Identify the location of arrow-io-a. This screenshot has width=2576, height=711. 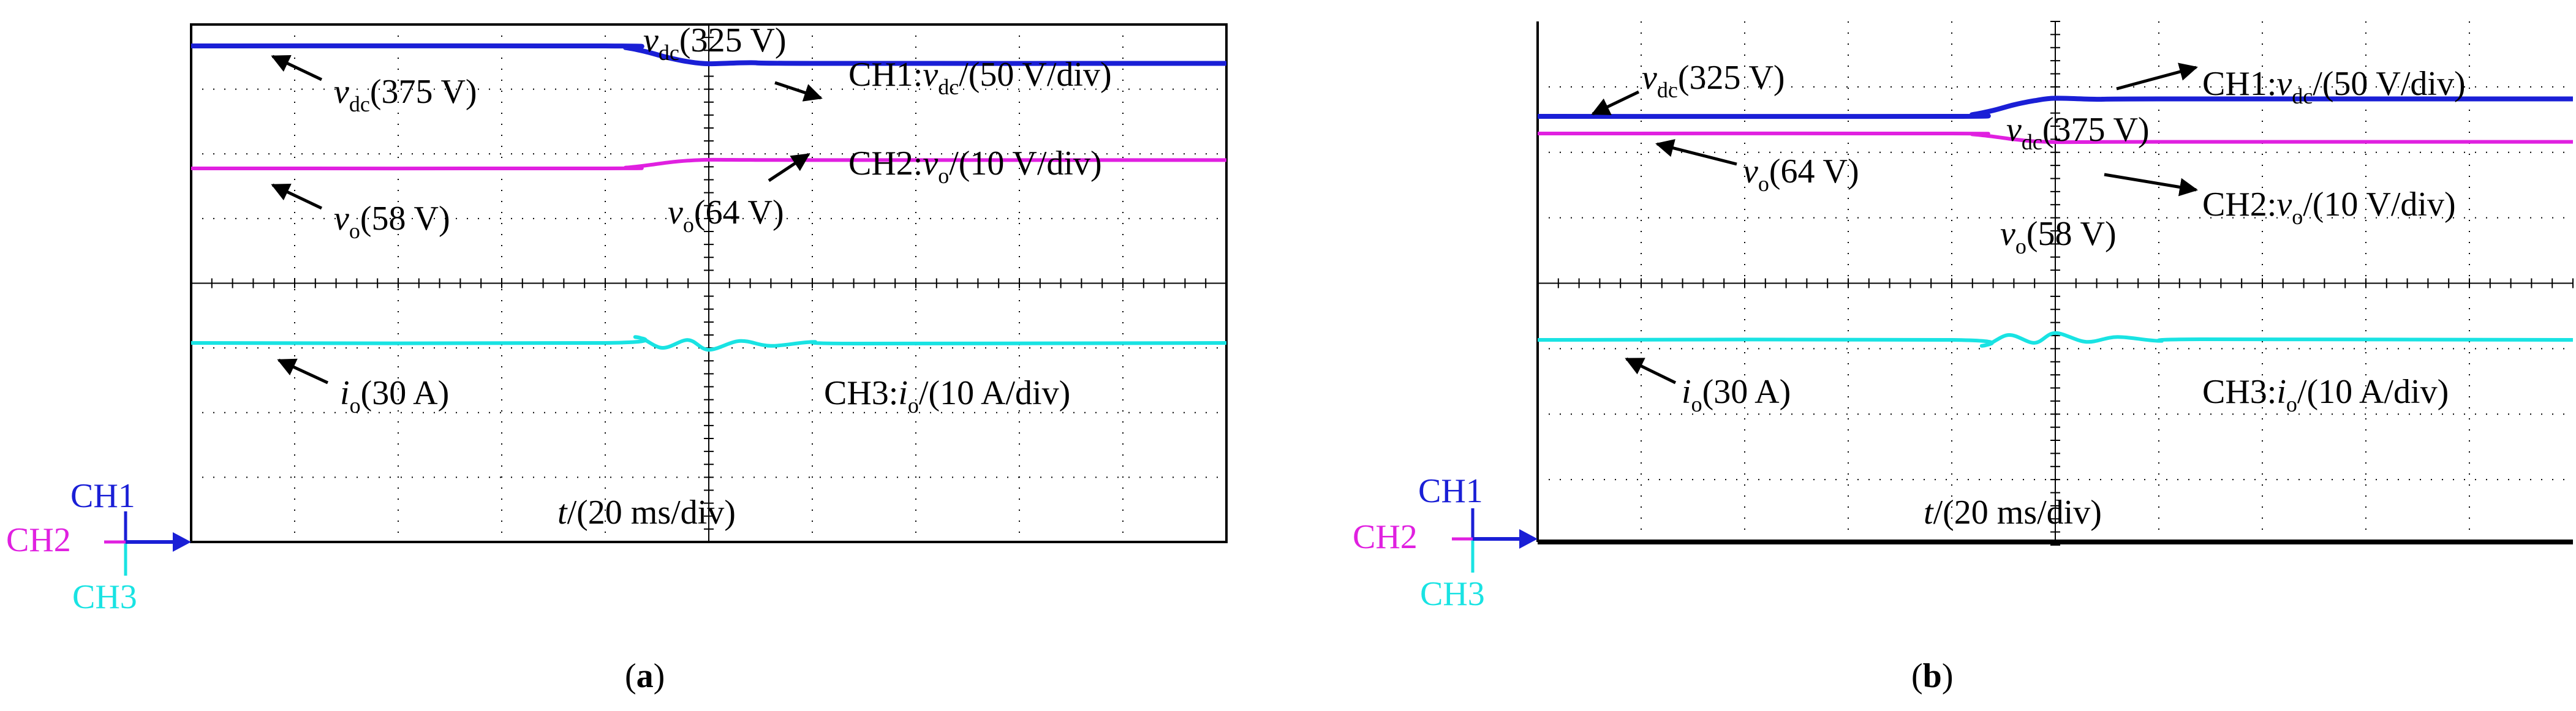
(303, 371).